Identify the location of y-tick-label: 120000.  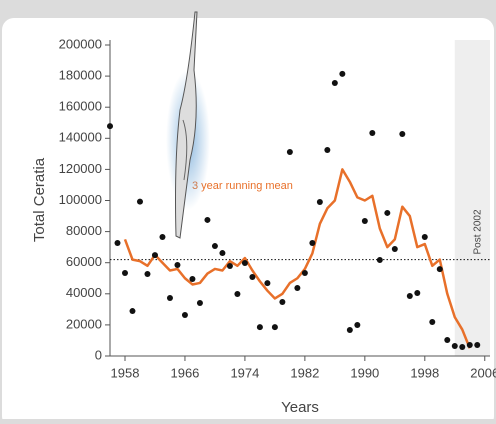
(80, 168).